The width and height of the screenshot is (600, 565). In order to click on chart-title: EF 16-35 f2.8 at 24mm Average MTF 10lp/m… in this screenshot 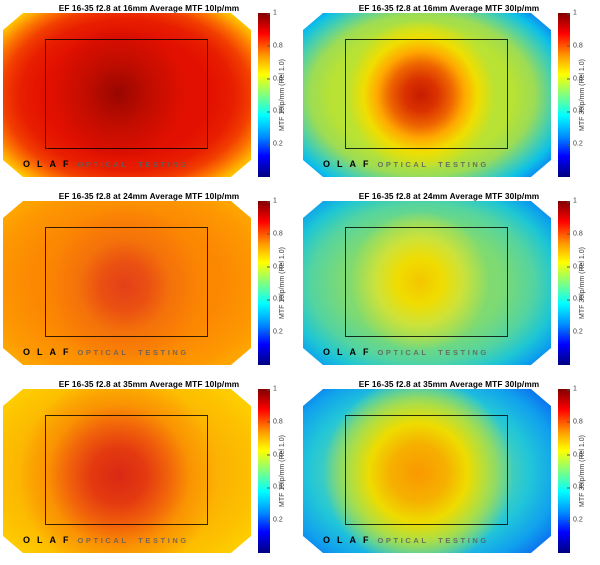, I will do `click(149, 196)`.